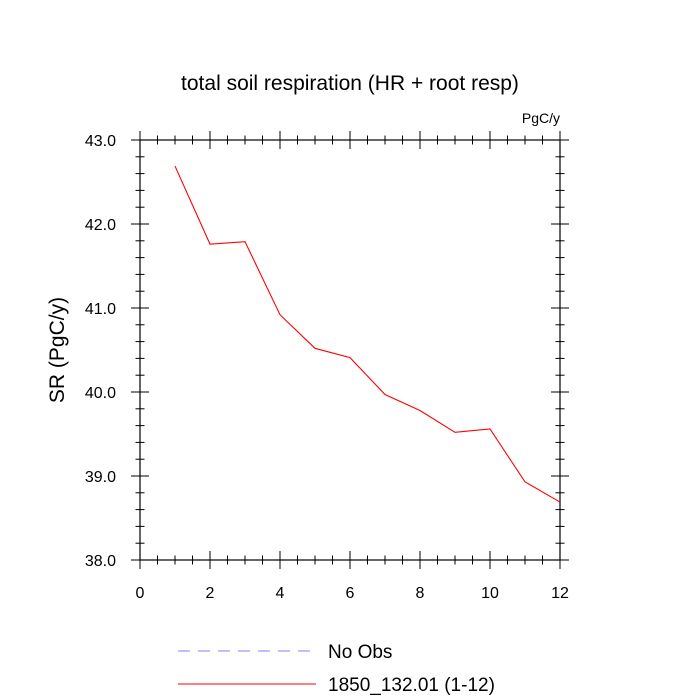 The height and width of the screenshot is (700, 700). What do you see at coordinates (411, 685) in the screenshot?
I see `legend-label: 1850_132.01 (1-12)` at bounding box center [411, 685].